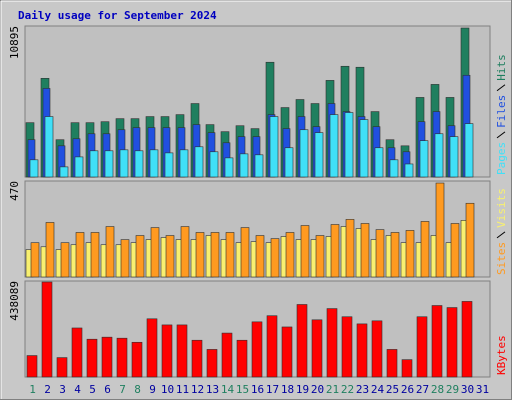 This screenshot has height=400, width=512. I want to click on x-tick-label: 18, so click(287, 389).